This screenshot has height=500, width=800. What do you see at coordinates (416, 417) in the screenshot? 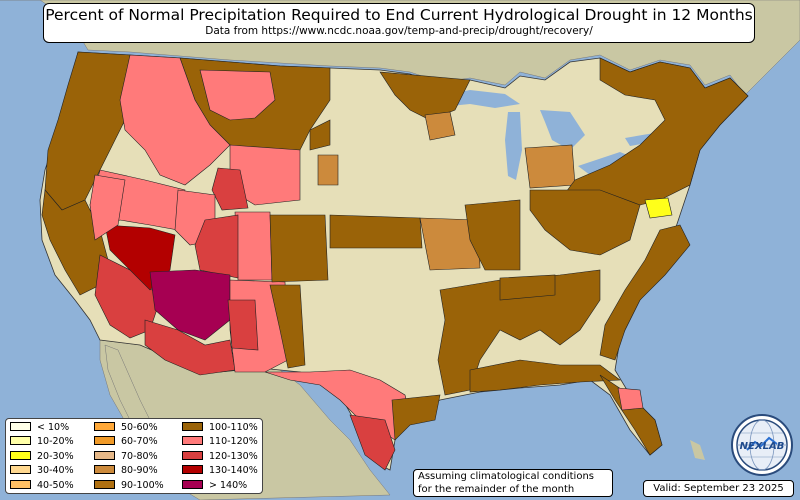
I see `region-texas-brown` at bounding box center [416, 417].